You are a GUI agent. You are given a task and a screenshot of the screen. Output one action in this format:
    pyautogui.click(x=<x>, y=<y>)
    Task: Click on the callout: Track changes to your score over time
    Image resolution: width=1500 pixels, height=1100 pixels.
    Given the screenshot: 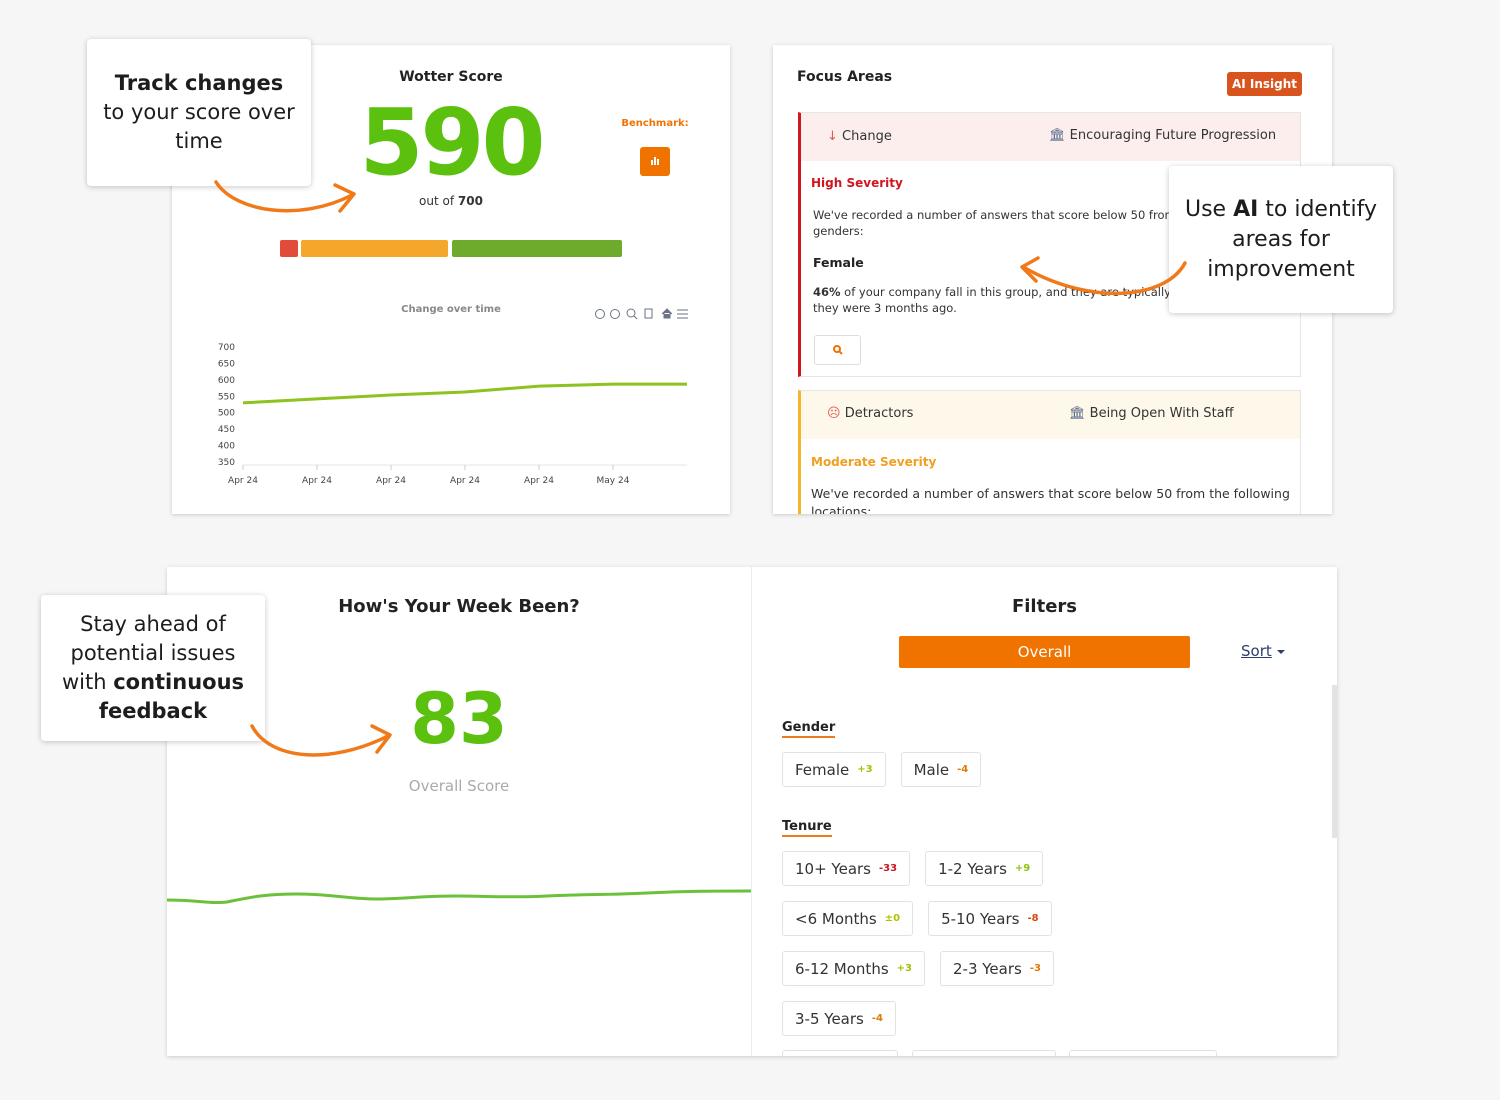 What is the action you would take?
    pyautogui.click(x=199, y=112)
    